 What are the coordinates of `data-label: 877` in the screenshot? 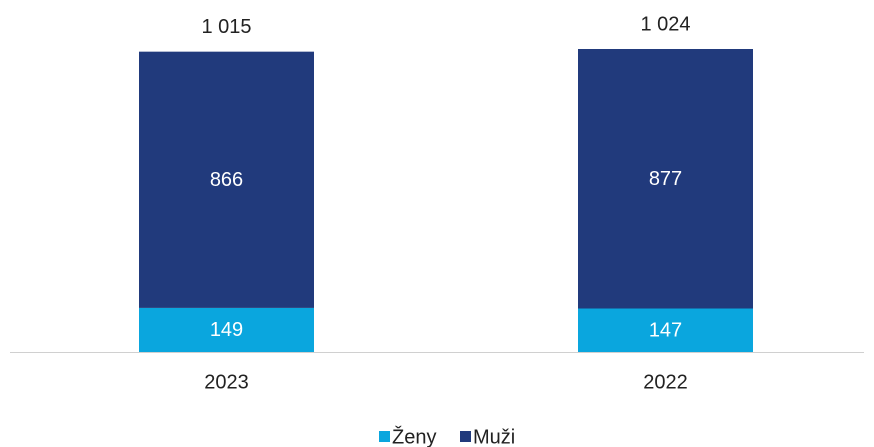 It's located at (665, 179).